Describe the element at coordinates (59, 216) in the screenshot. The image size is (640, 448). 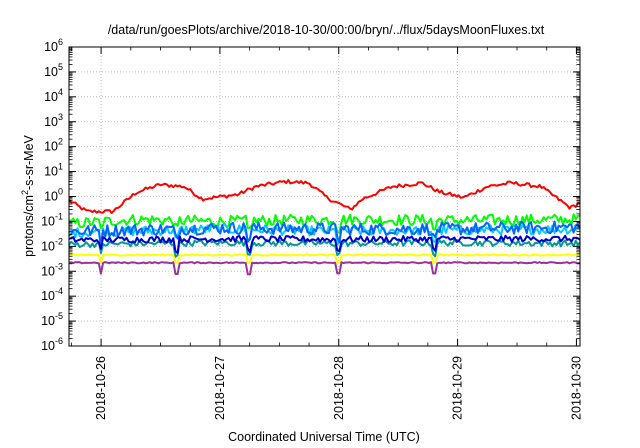
I see `y-tick-label-exp: -1` at that location.